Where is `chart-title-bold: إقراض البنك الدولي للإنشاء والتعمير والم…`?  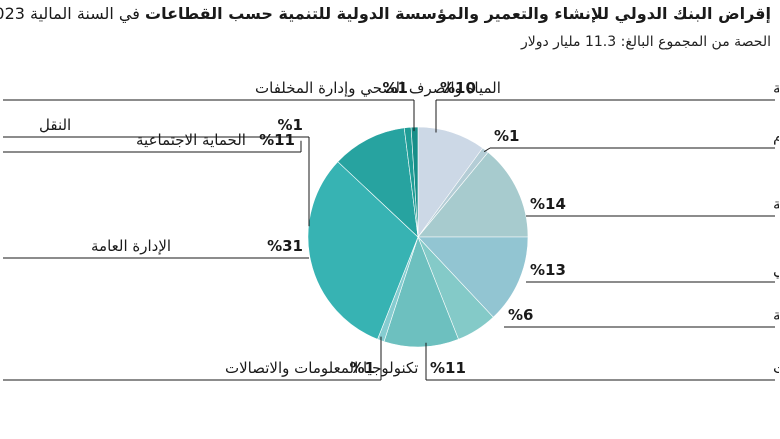 chart-title-bold: إقراض البنك الدولي للإنشاء والتعمير والم… is located at coordinates (459, 13).